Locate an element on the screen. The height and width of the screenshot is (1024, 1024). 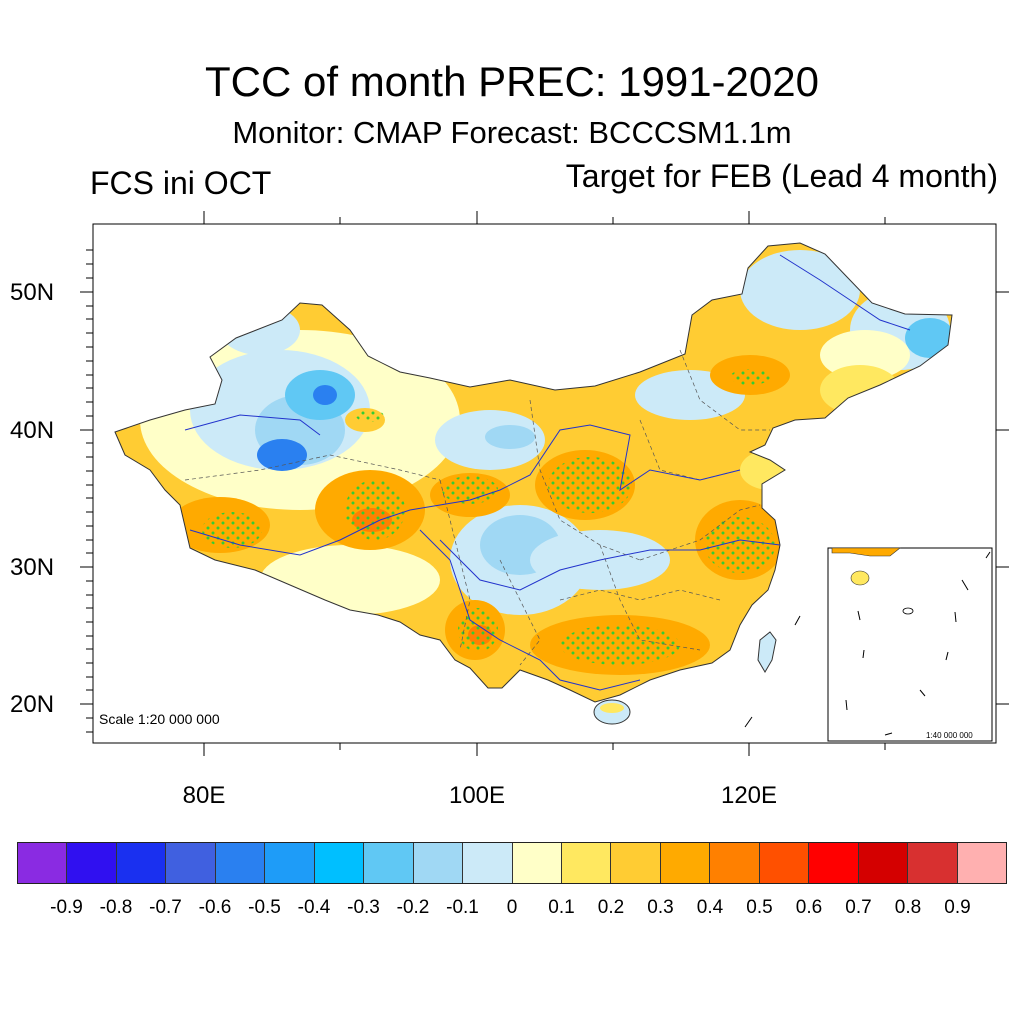
colorbar-tick-label: -0.8 is located at coordinates (116, 907).